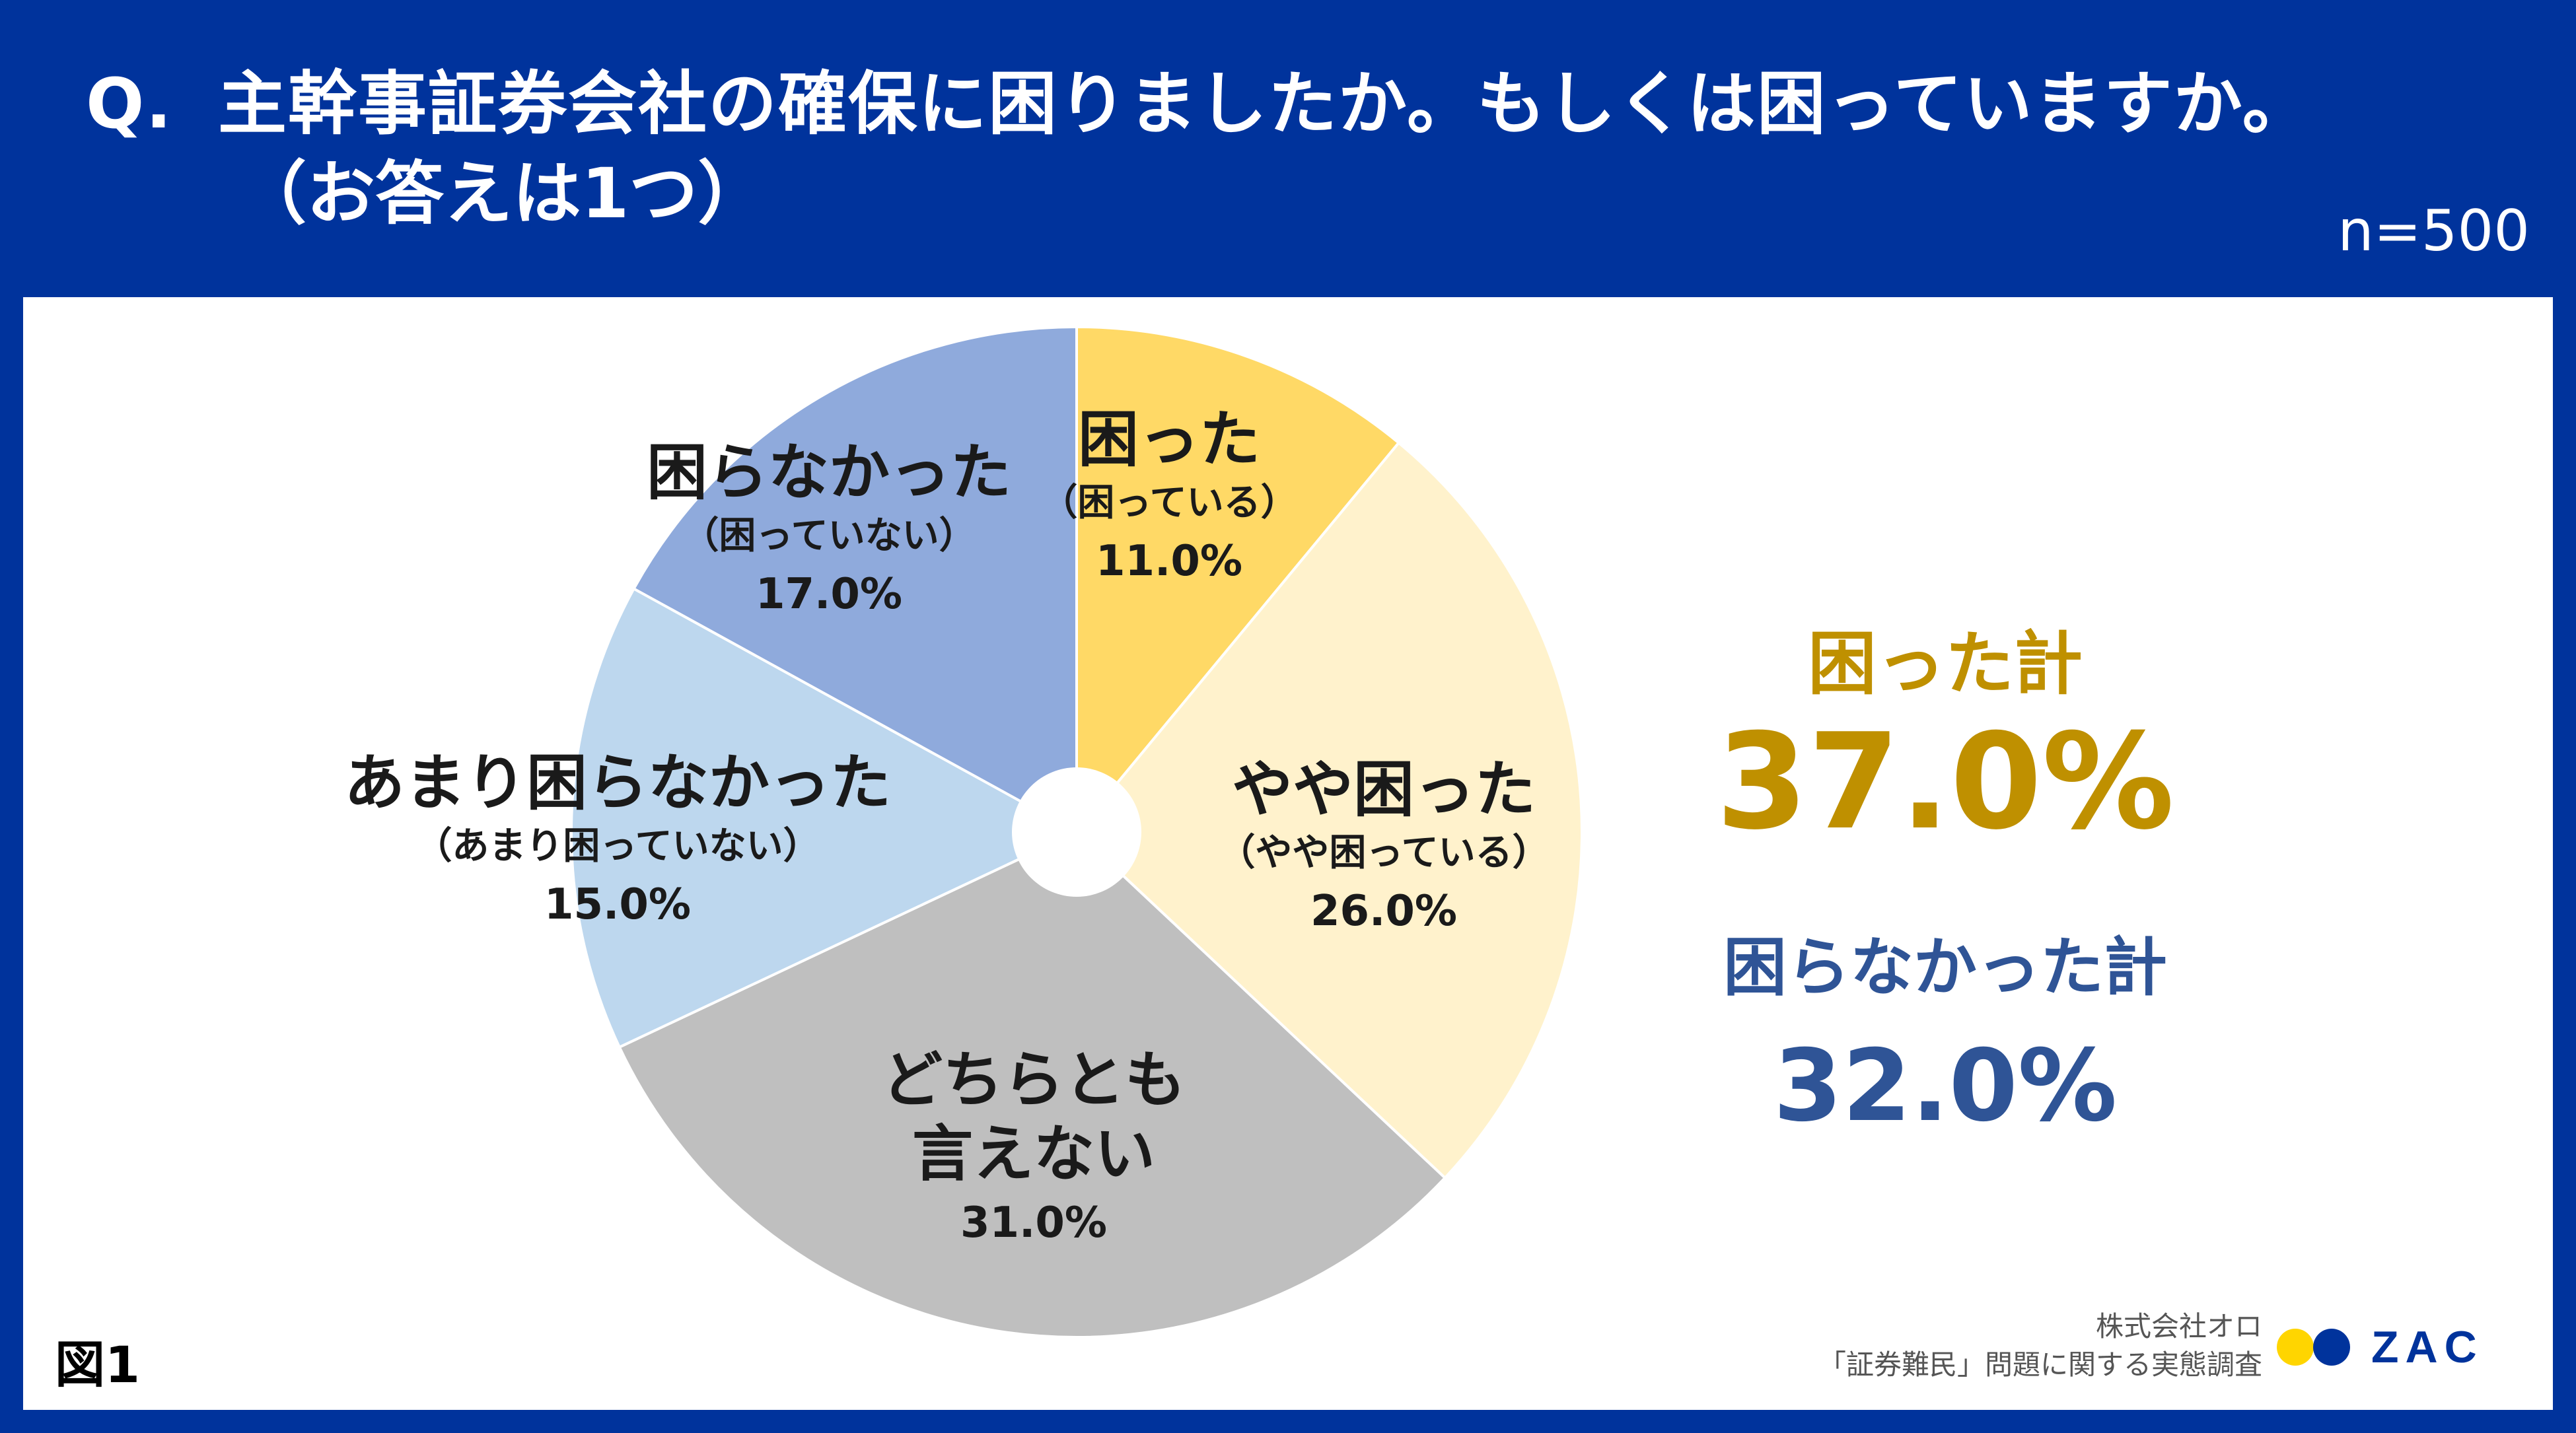  Describe the element at coordinates (1033, 1080) in the screenshot. I see `slice-name-line1: どちらとも` at that location.